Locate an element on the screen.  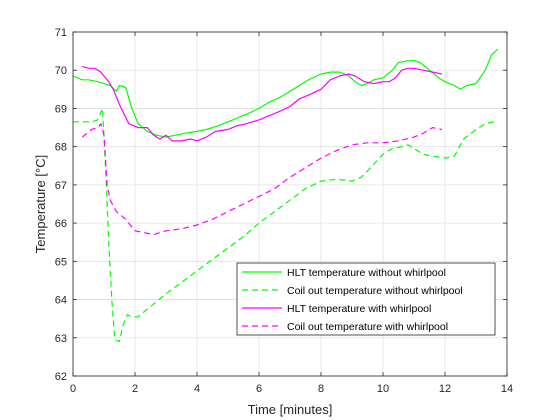
x-tick-labels: 0 2 4 6 8 10 12 14 is located at coordinates (291, 389).